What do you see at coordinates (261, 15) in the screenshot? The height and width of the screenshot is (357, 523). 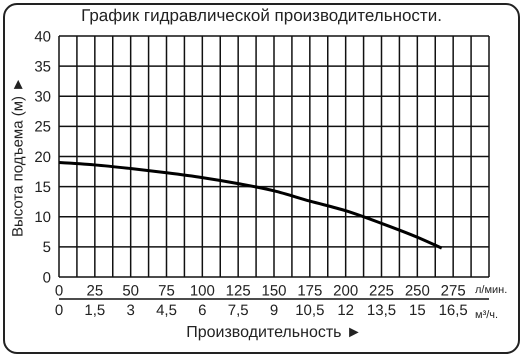 I see `chart-title: График гидравлической производительности.` at bounding box center [261, 15].